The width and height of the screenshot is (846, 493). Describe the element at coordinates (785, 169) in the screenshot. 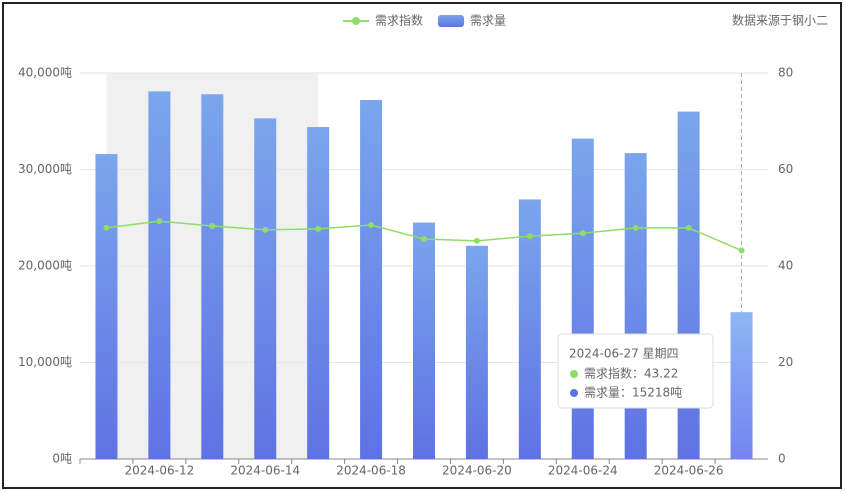

I see `y2-tick-label: 60` at that location.